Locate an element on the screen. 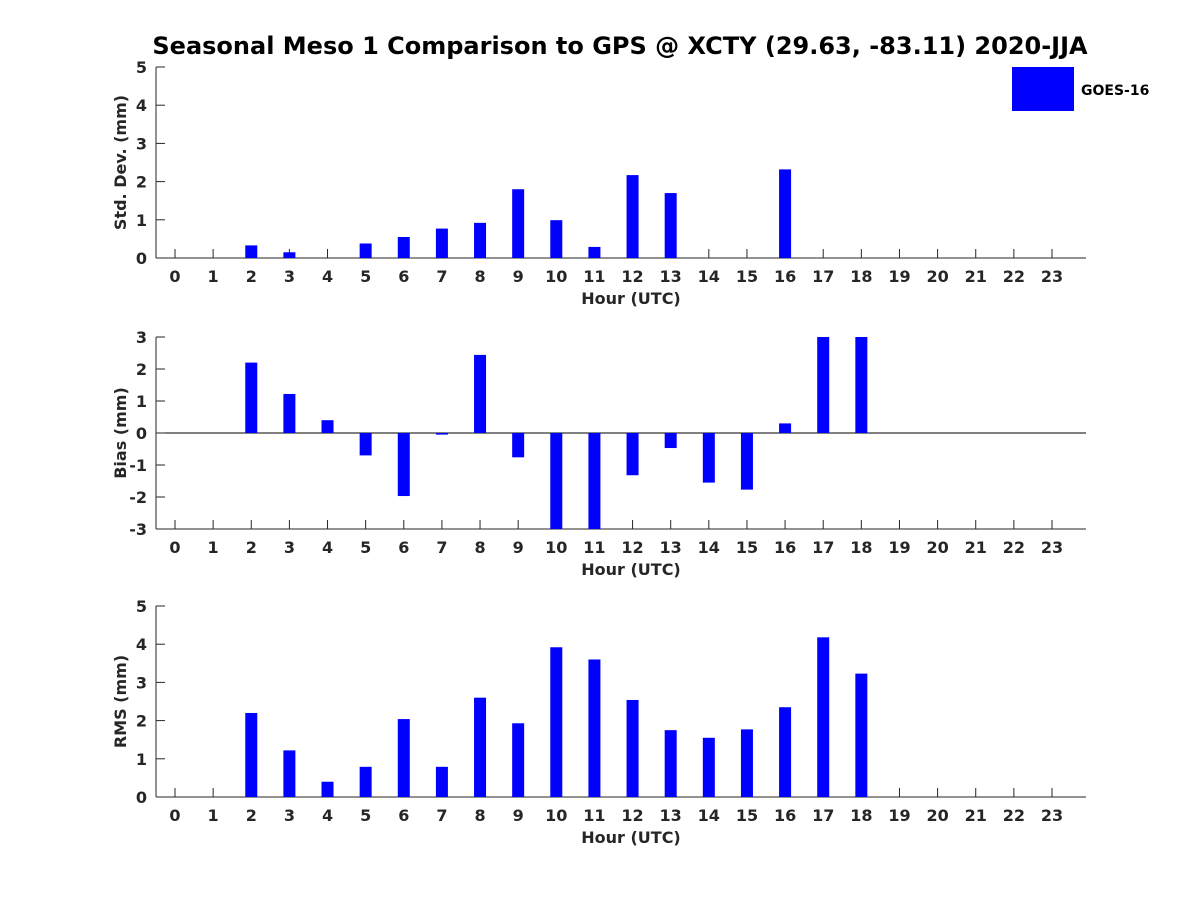  legend-swatch is located at coordinates (1043, 89).